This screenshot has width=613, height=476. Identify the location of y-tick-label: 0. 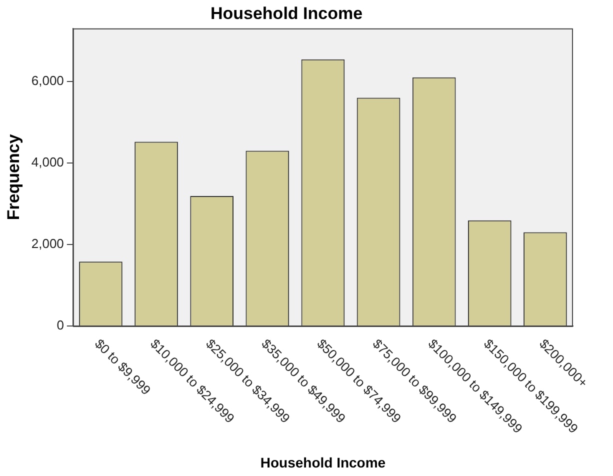
(60, 325).